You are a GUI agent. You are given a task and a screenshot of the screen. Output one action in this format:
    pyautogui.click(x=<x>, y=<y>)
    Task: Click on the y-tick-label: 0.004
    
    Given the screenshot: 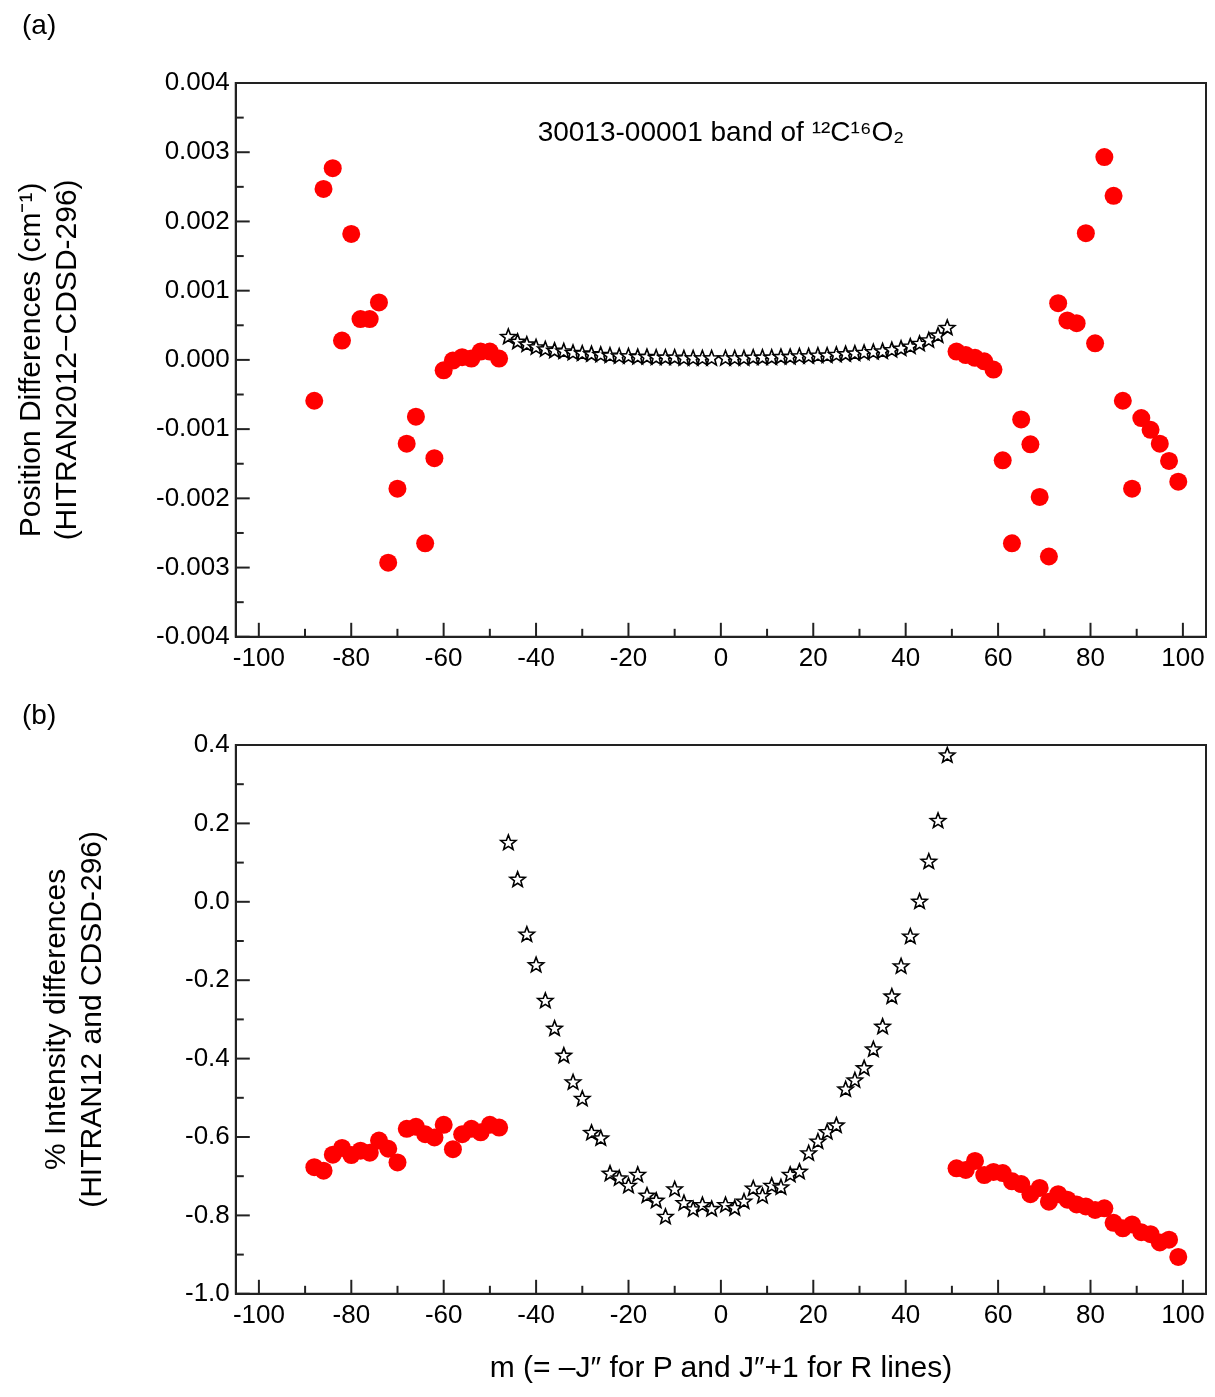 What is the action you would take?
    pyautogui.click(x=197, y=81)
    